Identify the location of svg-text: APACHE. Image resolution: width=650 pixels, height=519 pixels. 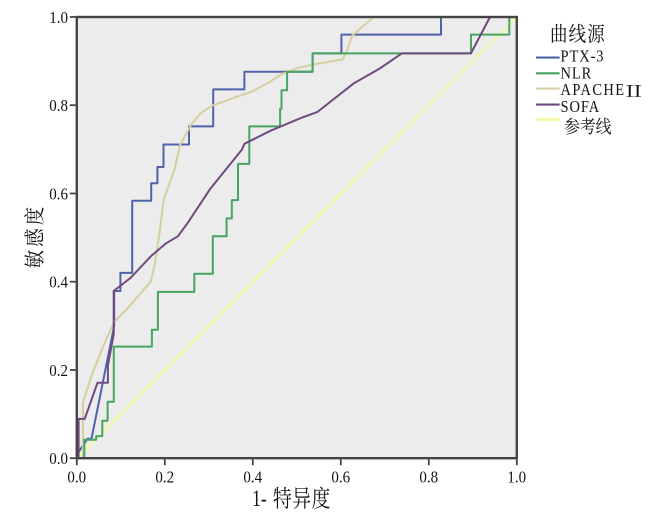
(593, 90).